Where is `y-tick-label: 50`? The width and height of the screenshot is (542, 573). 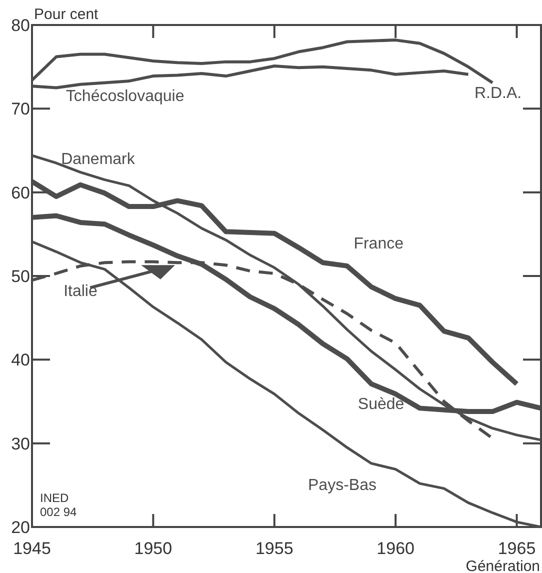 y-tick-label: 50 is located at coordinates (20, 276).